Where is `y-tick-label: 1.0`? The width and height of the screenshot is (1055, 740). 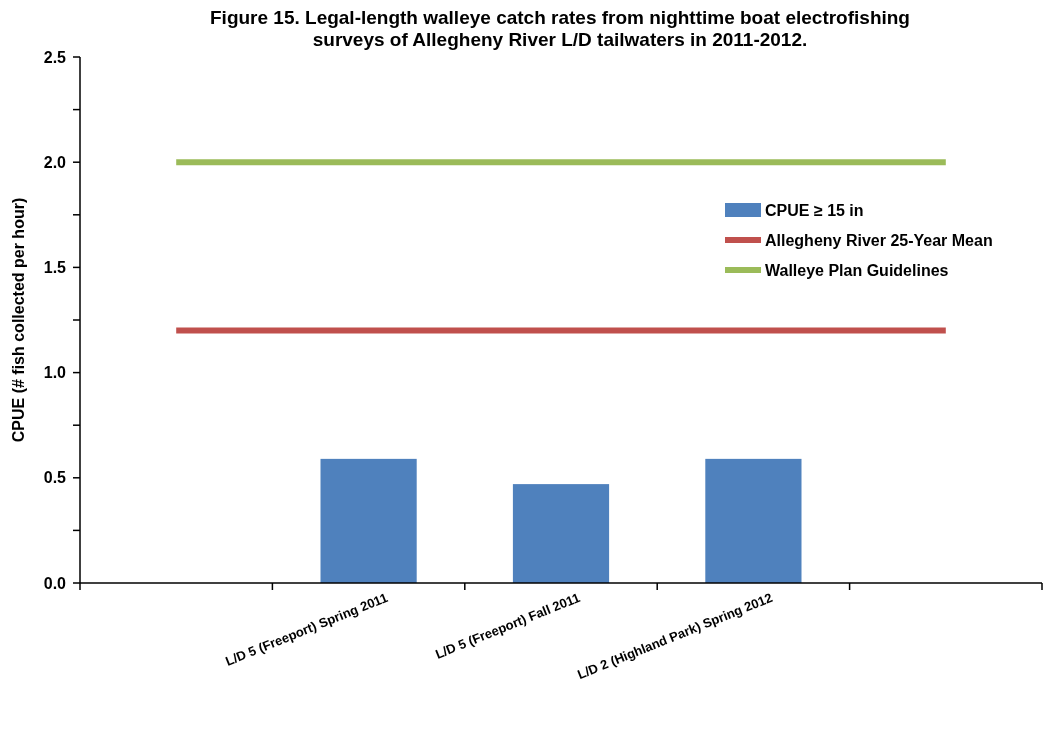
y-tick-label: 1.0 is located at coordinates (55, 373).